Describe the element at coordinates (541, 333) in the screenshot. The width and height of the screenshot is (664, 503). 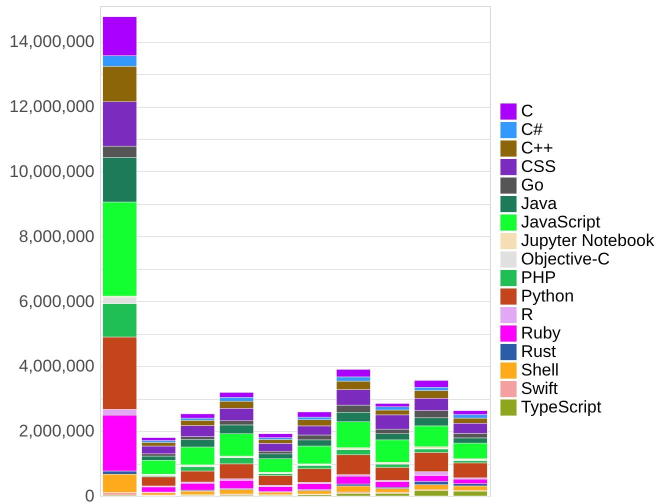
I see `legend-label: Ruby` at that location.